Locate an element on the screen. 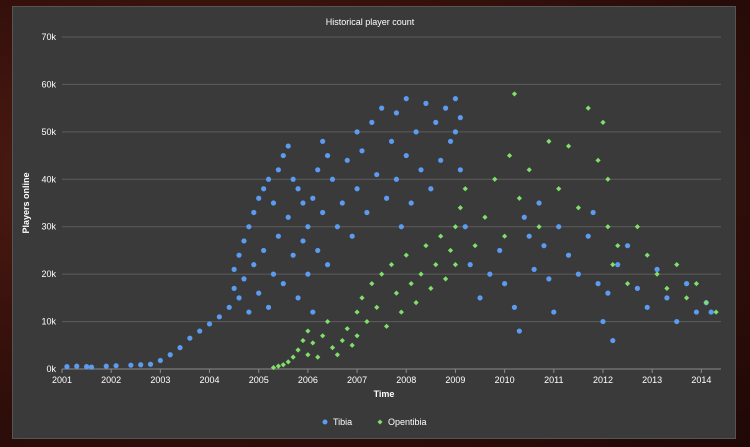  legend: Tibia Opentibia is located at coordinates (374, 422).